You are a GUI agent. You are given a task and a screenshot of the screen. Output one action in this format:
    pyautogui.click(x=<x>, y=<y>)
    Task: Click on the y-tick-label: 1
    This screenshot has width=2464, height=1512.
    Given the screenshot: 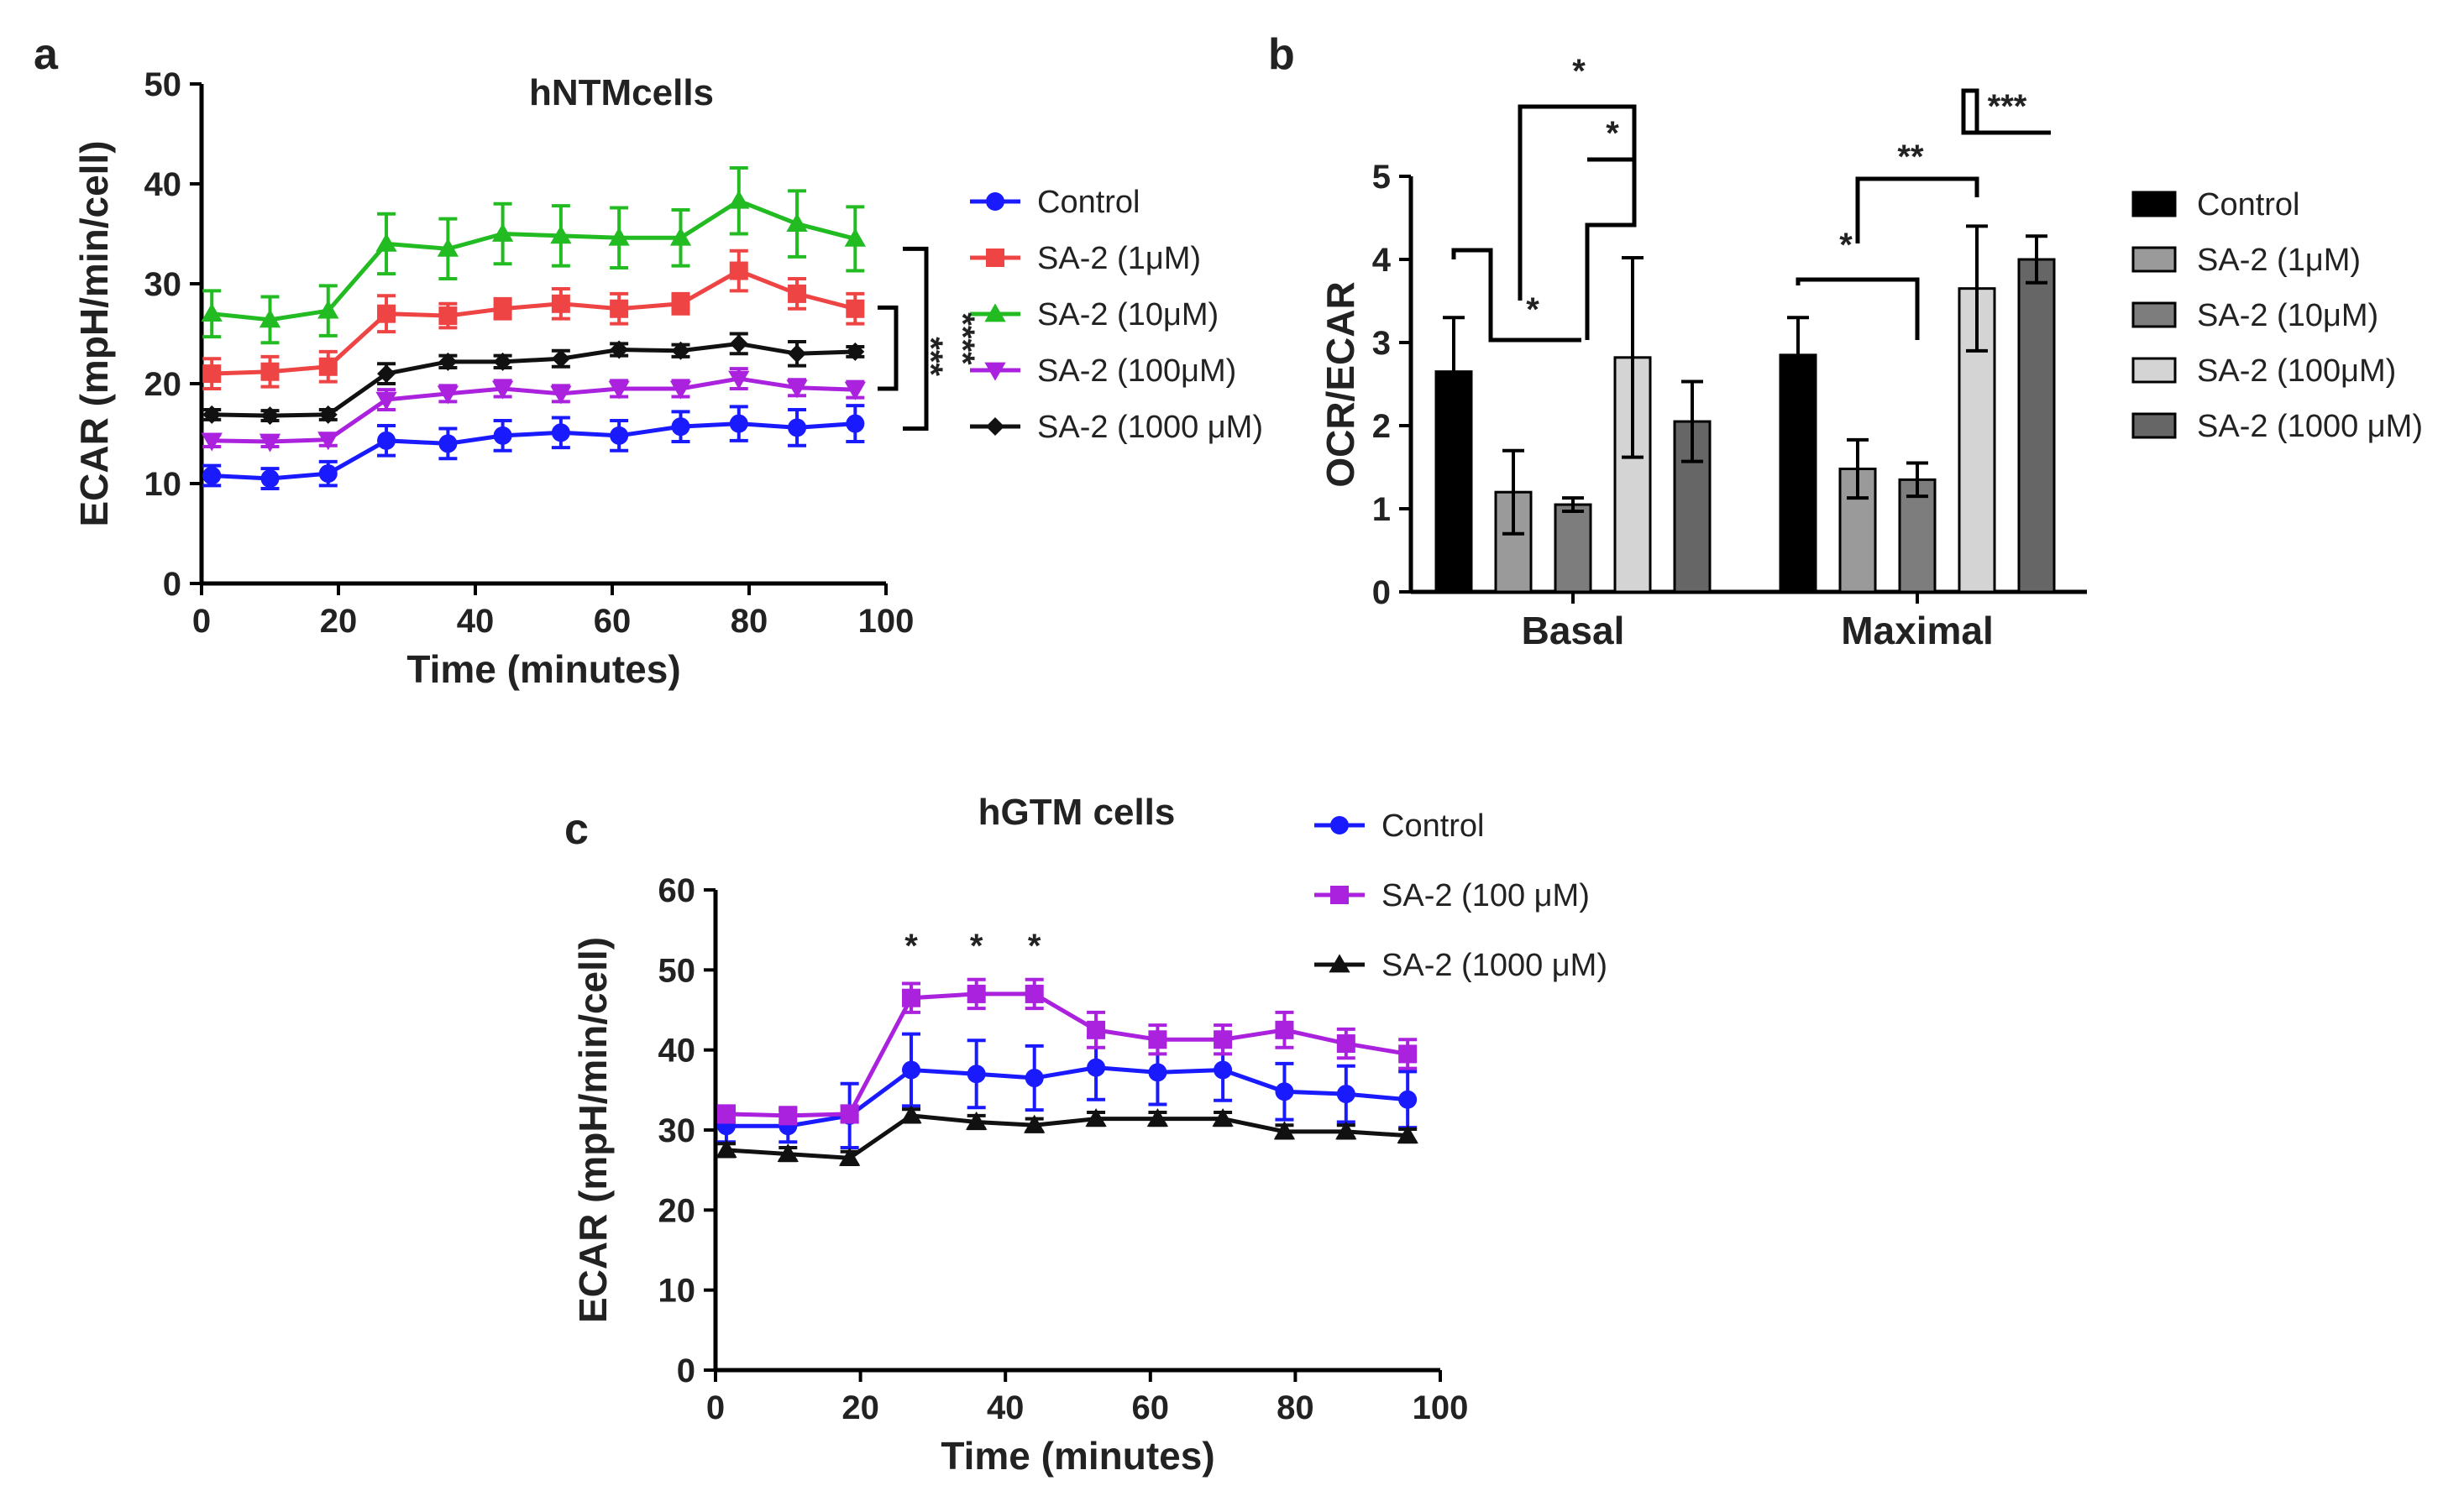 What is the action you would take?
    pyautogui.click(x=1381, y=509)
    